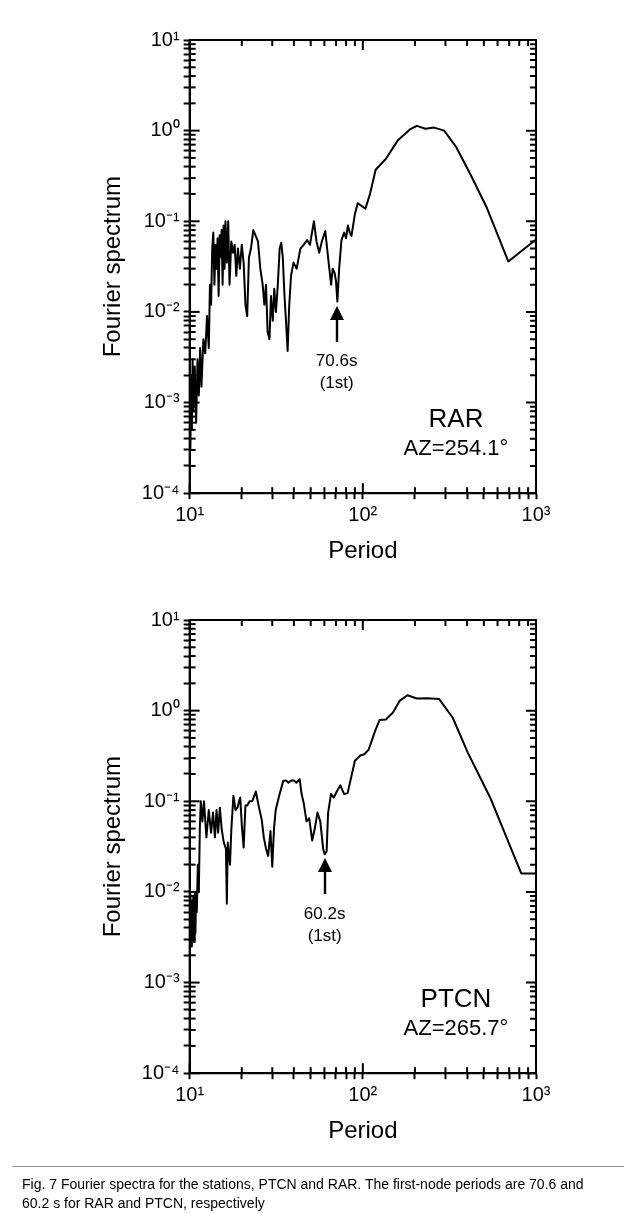 The height and width of the screenshot is (1213, 636). What do you see at coordinates (456, 418) in the screenshot?
I see `annotation: RAR` at bounding box center [456, 418].